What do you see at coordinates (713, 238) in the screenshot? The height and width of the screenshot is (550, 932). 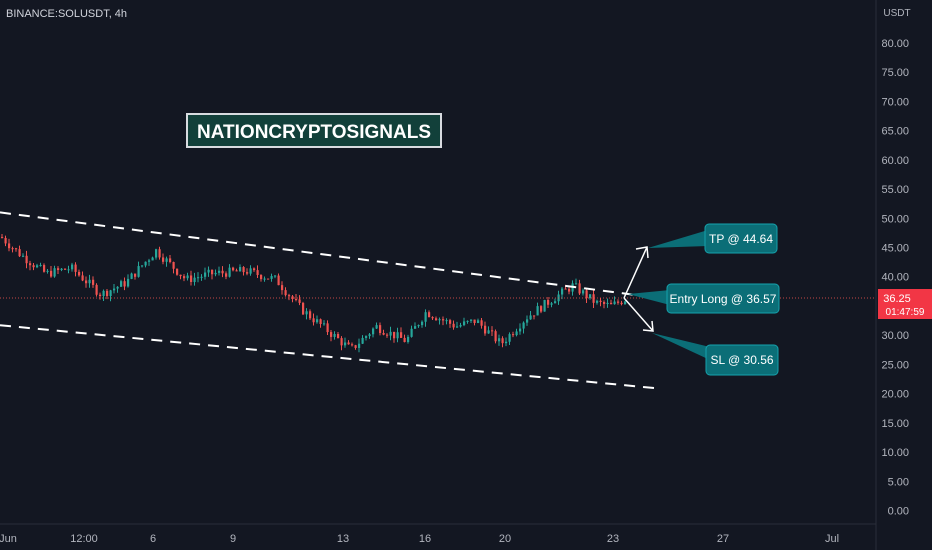 I see `tp-callout: TP @ 44.64` at bounding box center [713, 238].